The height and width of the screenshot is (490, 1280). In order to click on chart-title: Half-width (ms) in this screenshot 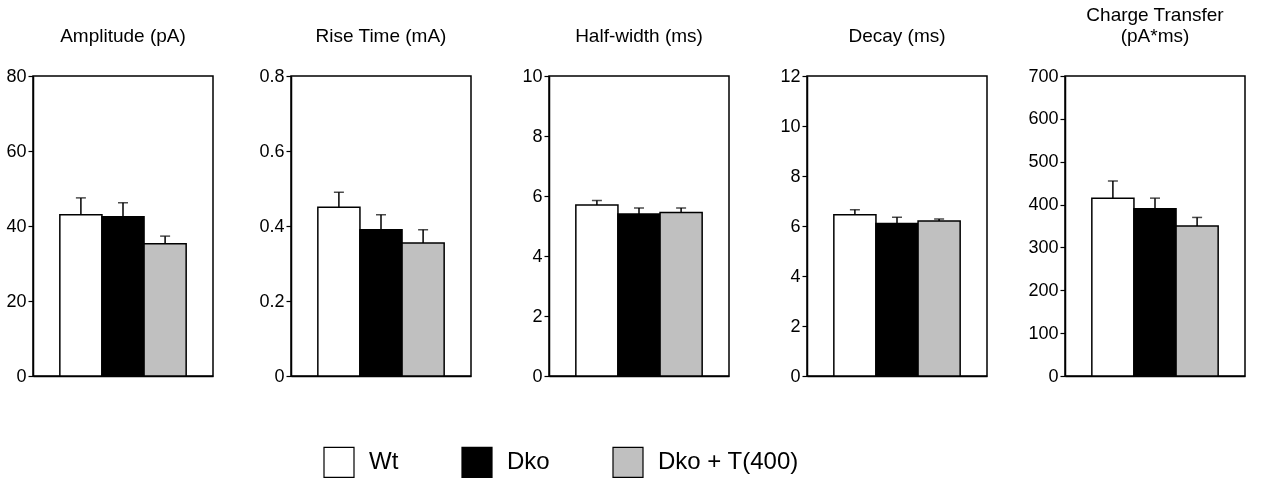, I will do `click(639, 35)`.